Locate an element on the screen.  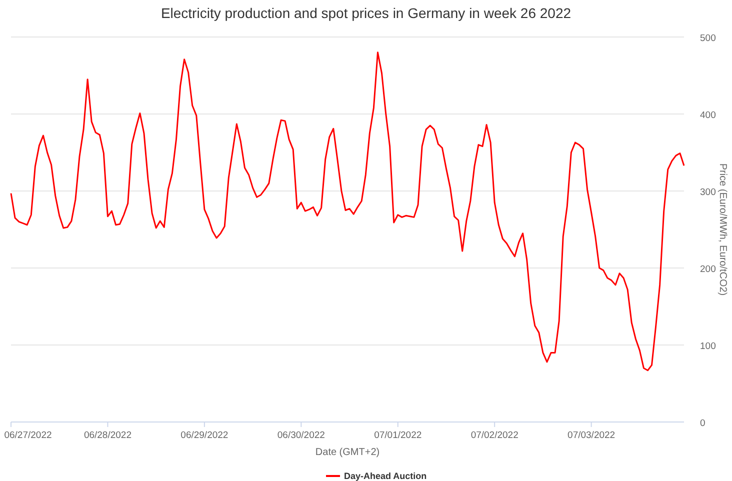
y-tick-label: 200 is located at coordinates (708, 269).